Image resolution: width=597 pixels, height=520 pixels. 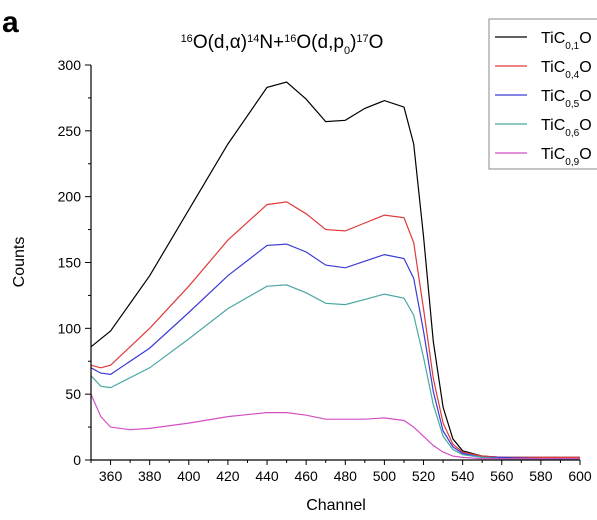 What do you see at coordinates (73, 394) in the screenshot?
I see `y-tick-label: 50` at bounding box center [73, 394].